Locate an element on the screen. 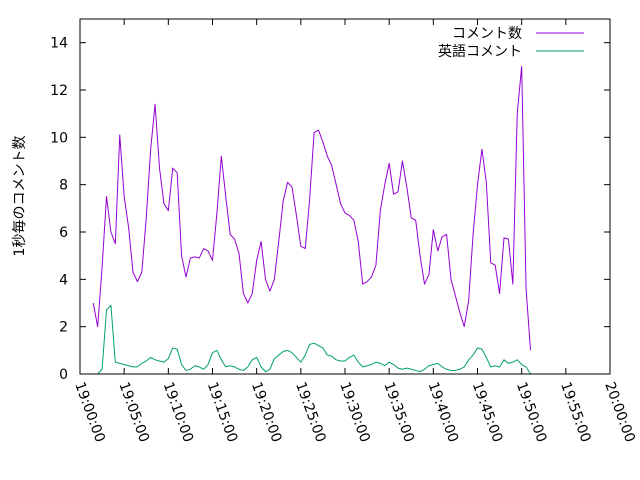 This screenshot has height=480, width=640. legend-label-0: コメント数 is located at coordinates (487, 34).